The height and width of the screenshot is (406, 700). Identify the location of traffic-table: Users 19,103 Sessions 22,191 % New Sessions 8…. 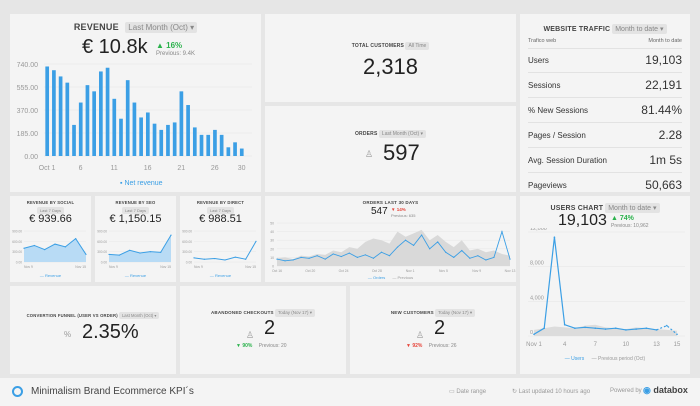
(605, 120).